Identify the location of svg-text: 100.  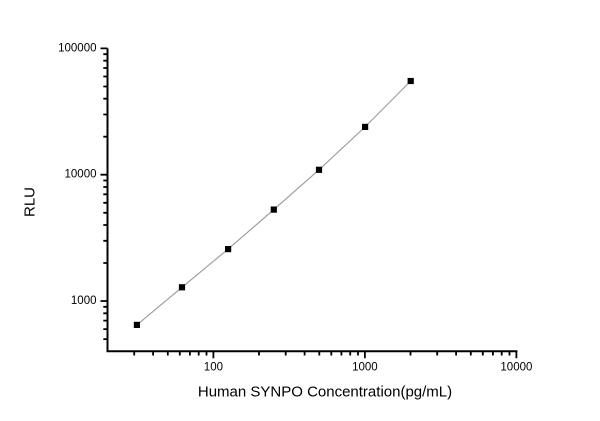
(213, 368).